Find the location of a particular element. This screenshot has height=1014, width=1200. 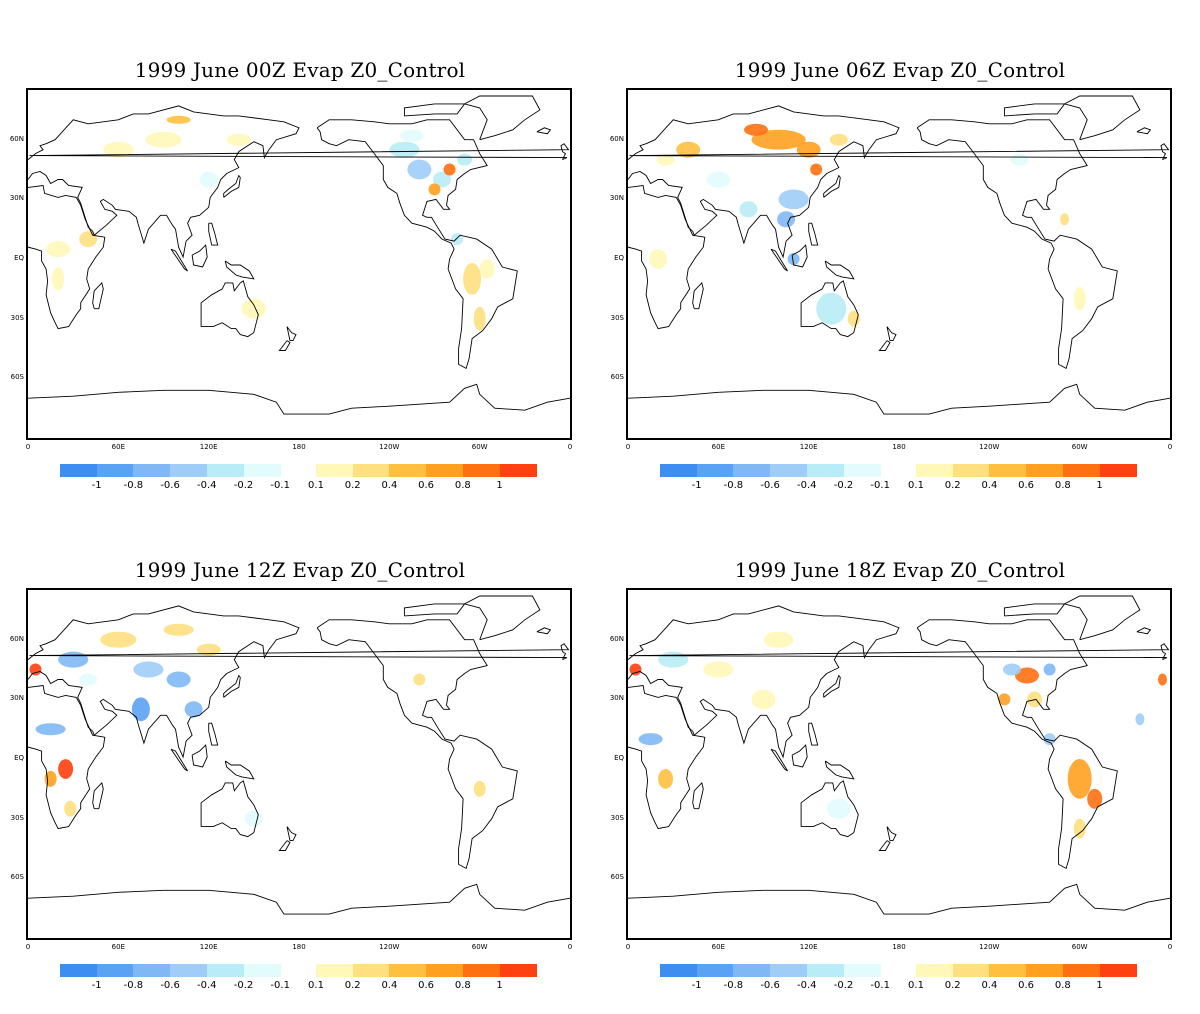

colorbar-label: -0.8 is located at coordinates (133, 485).